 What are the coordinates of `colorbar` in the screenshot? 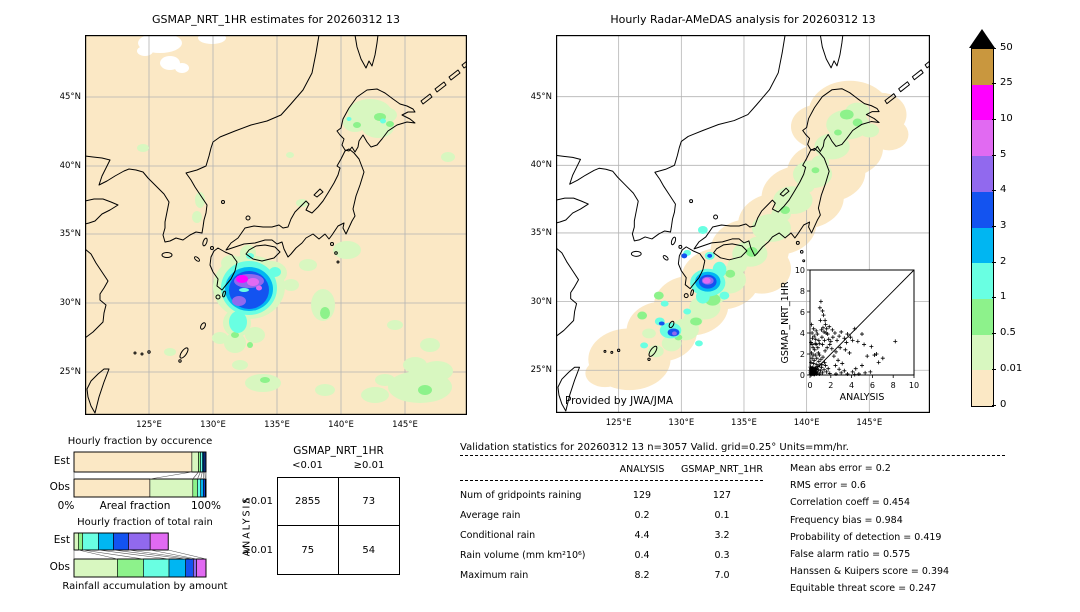 It's located at (982, 227).